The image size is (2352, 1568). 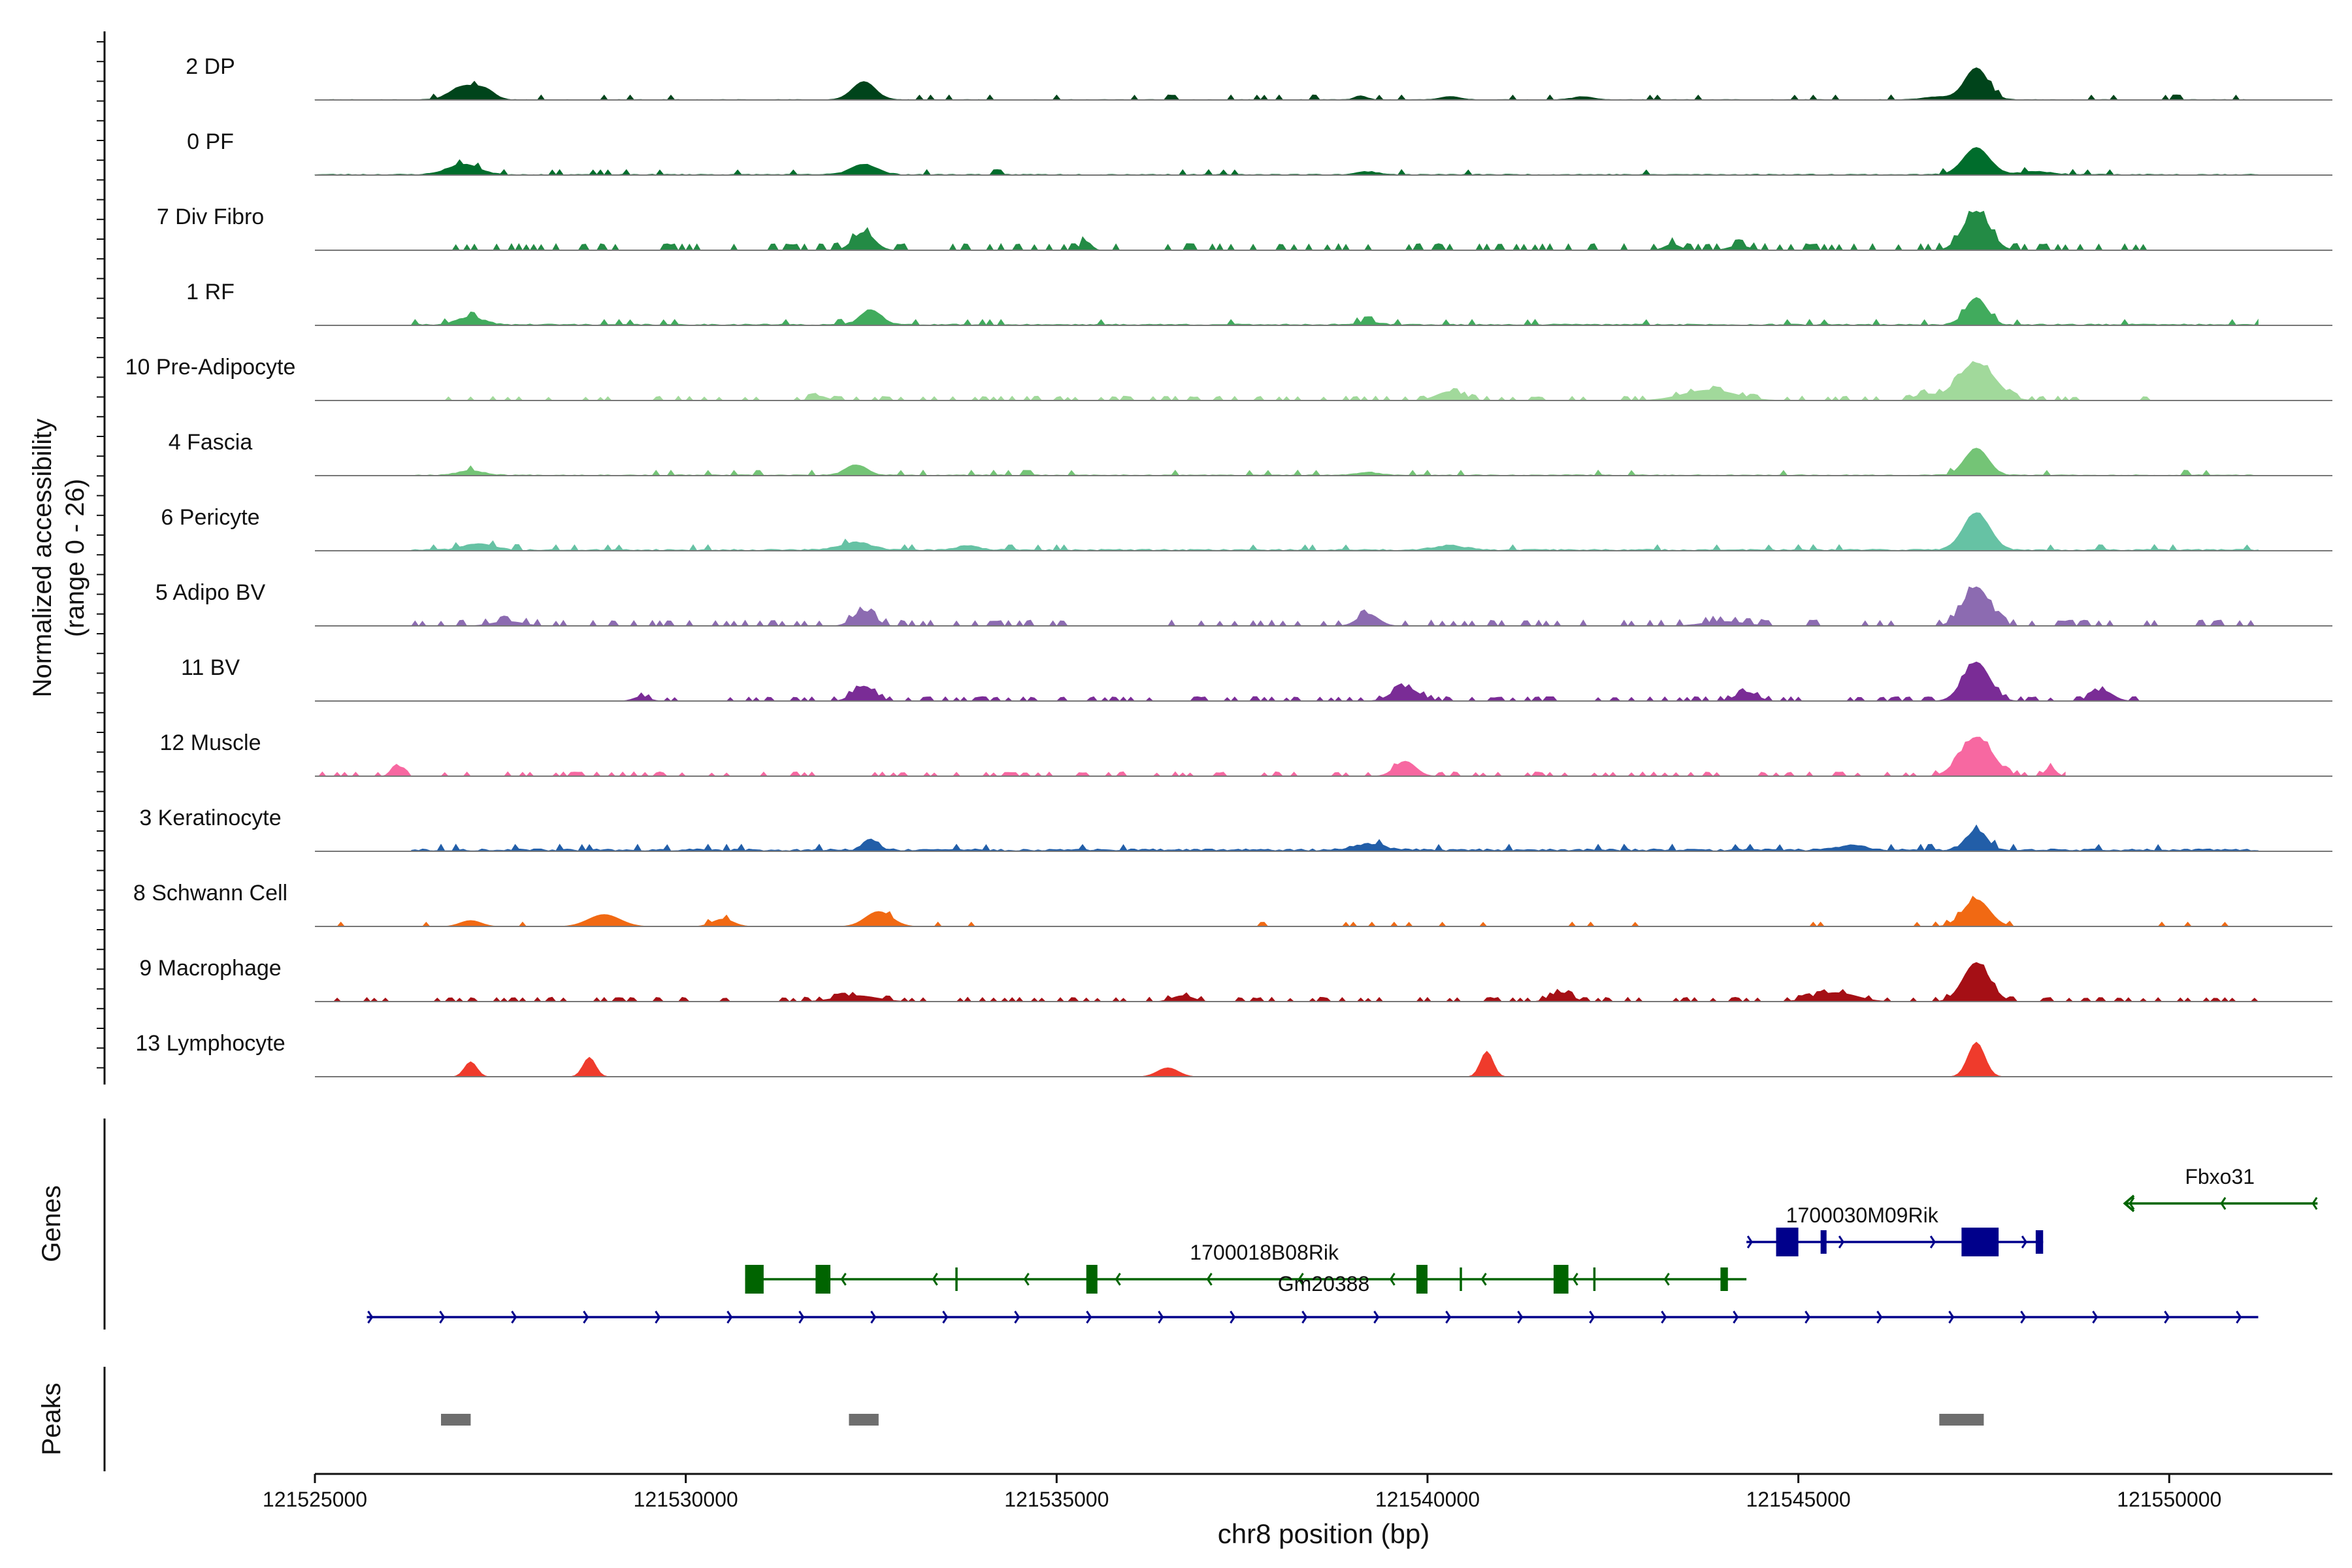 What do you see at coordinates (210, 667) in the screenshot?
I see `track-label-8: 11 BV` at bounding box center [210, 667].